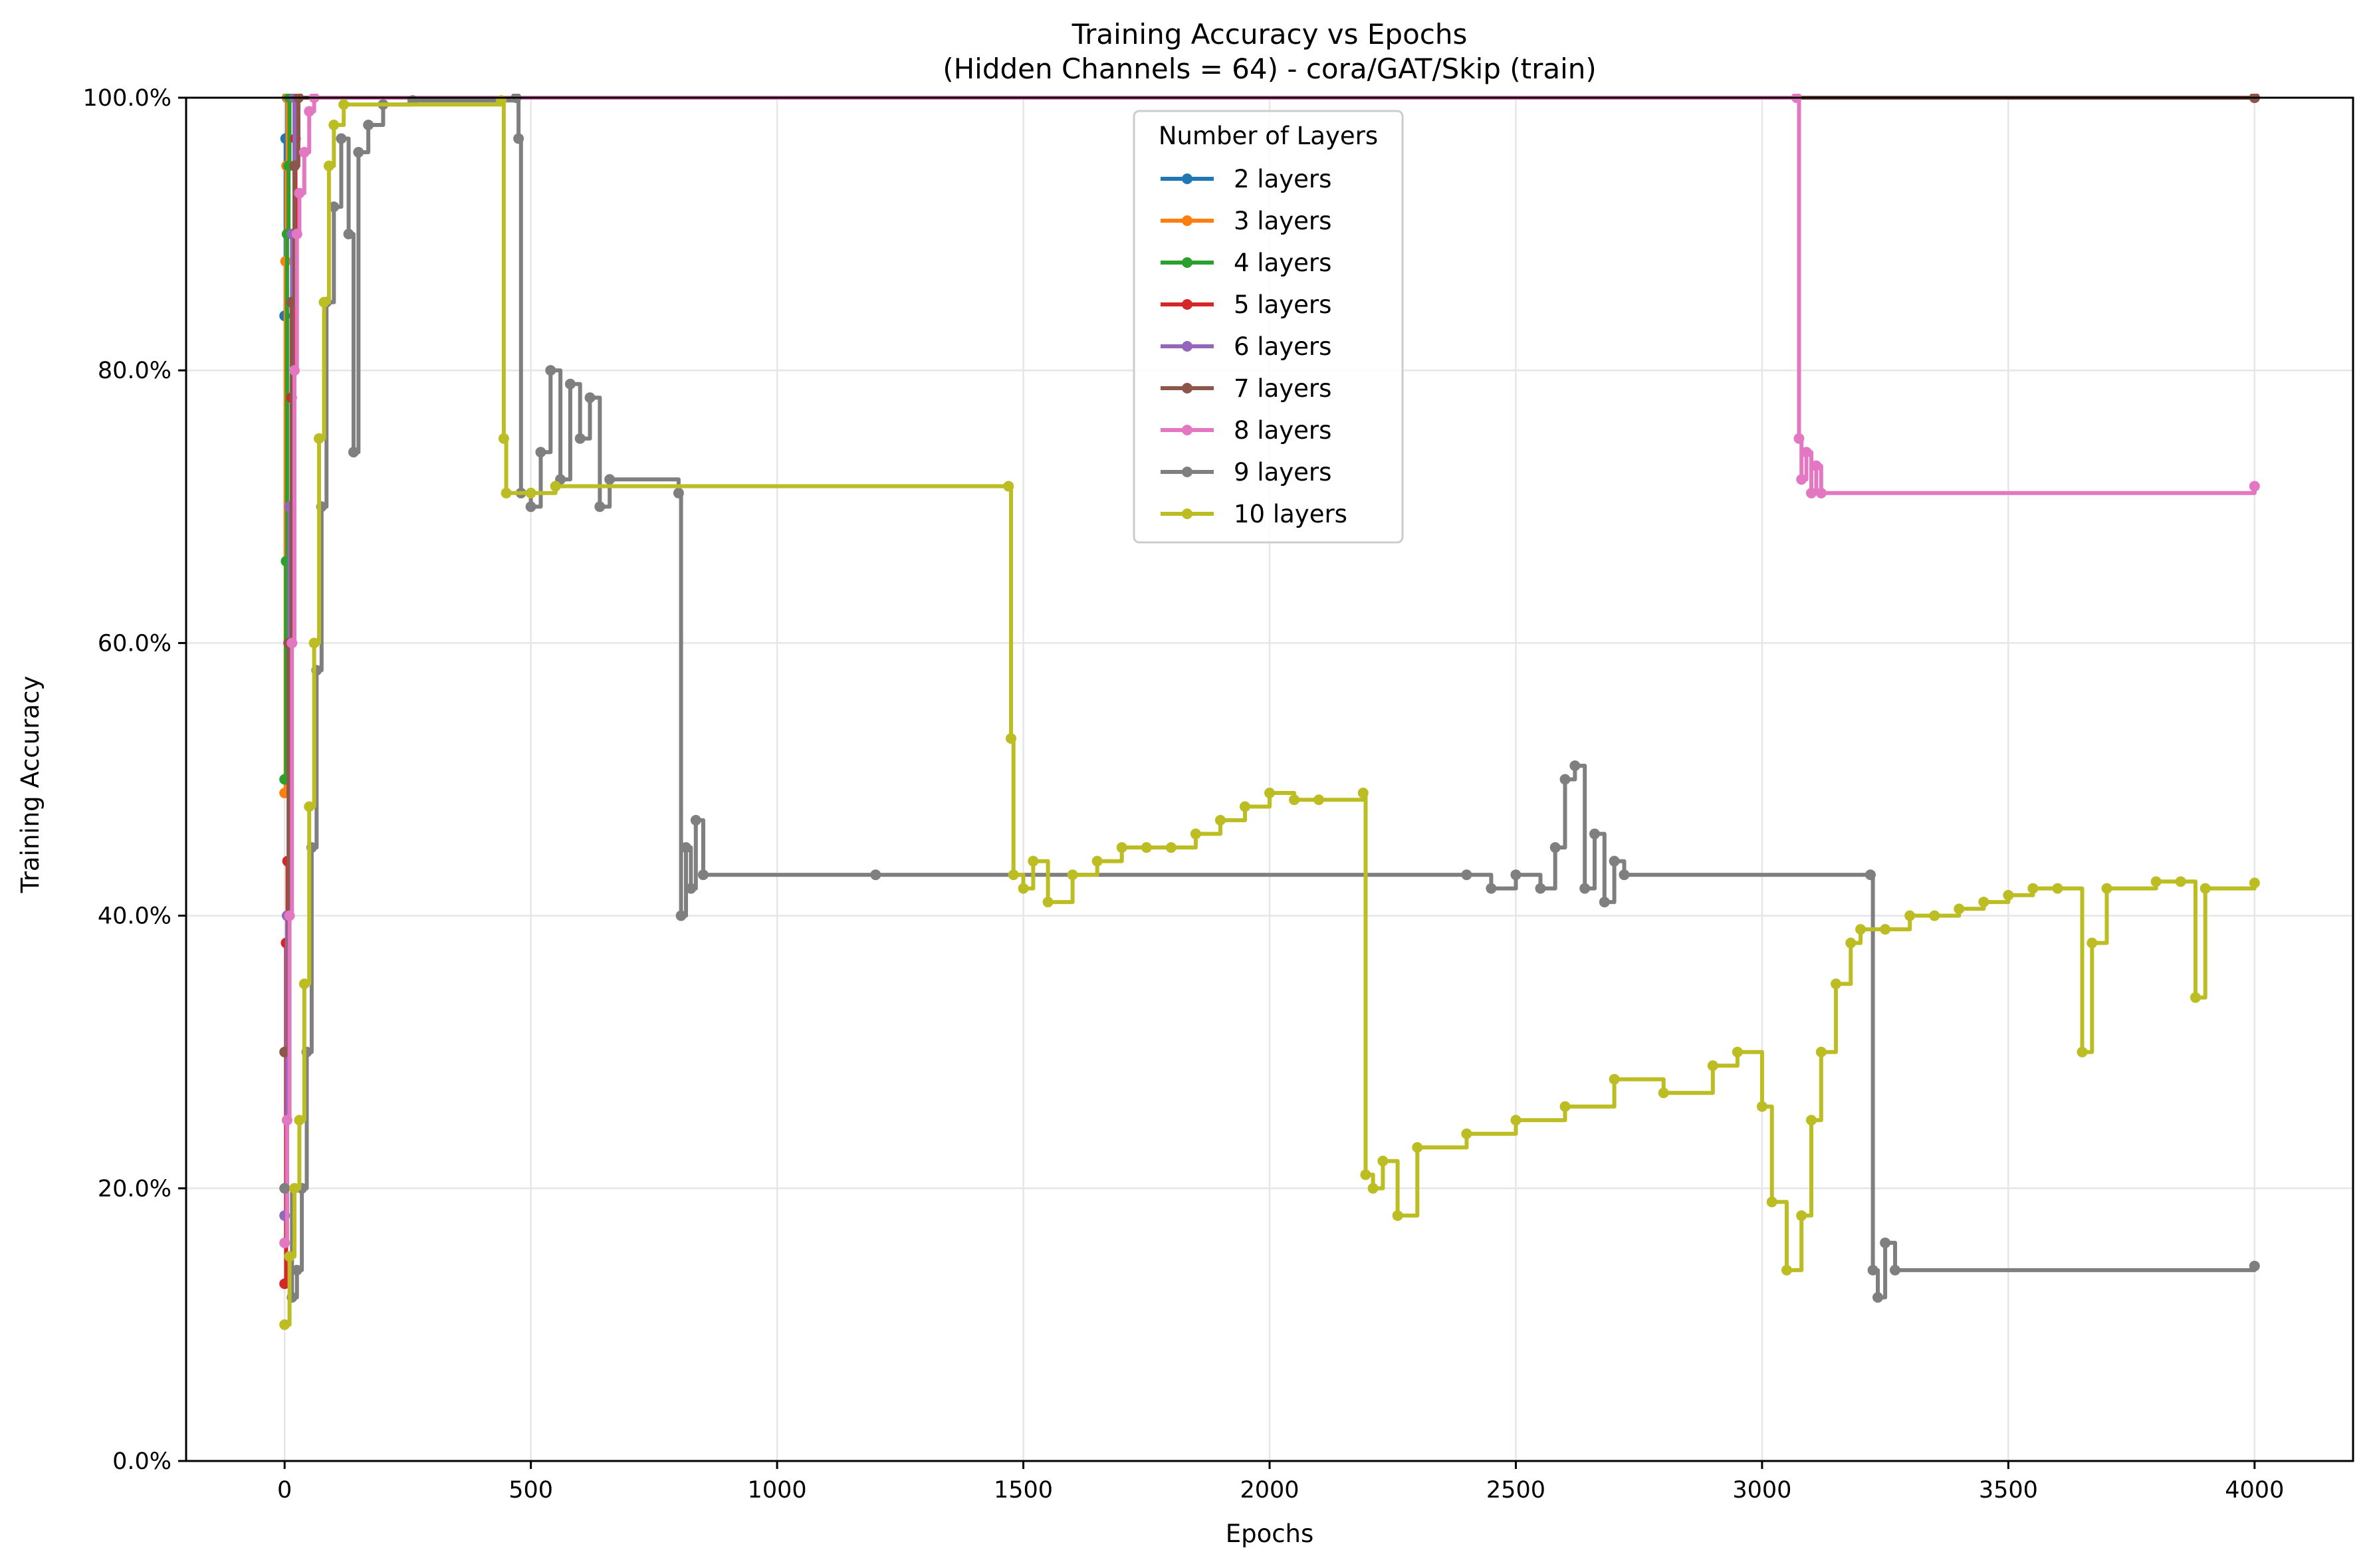 The image size is (2373, 1568). I want to click on legend-label-4-layers: 4 layers, so click(1282, 263).